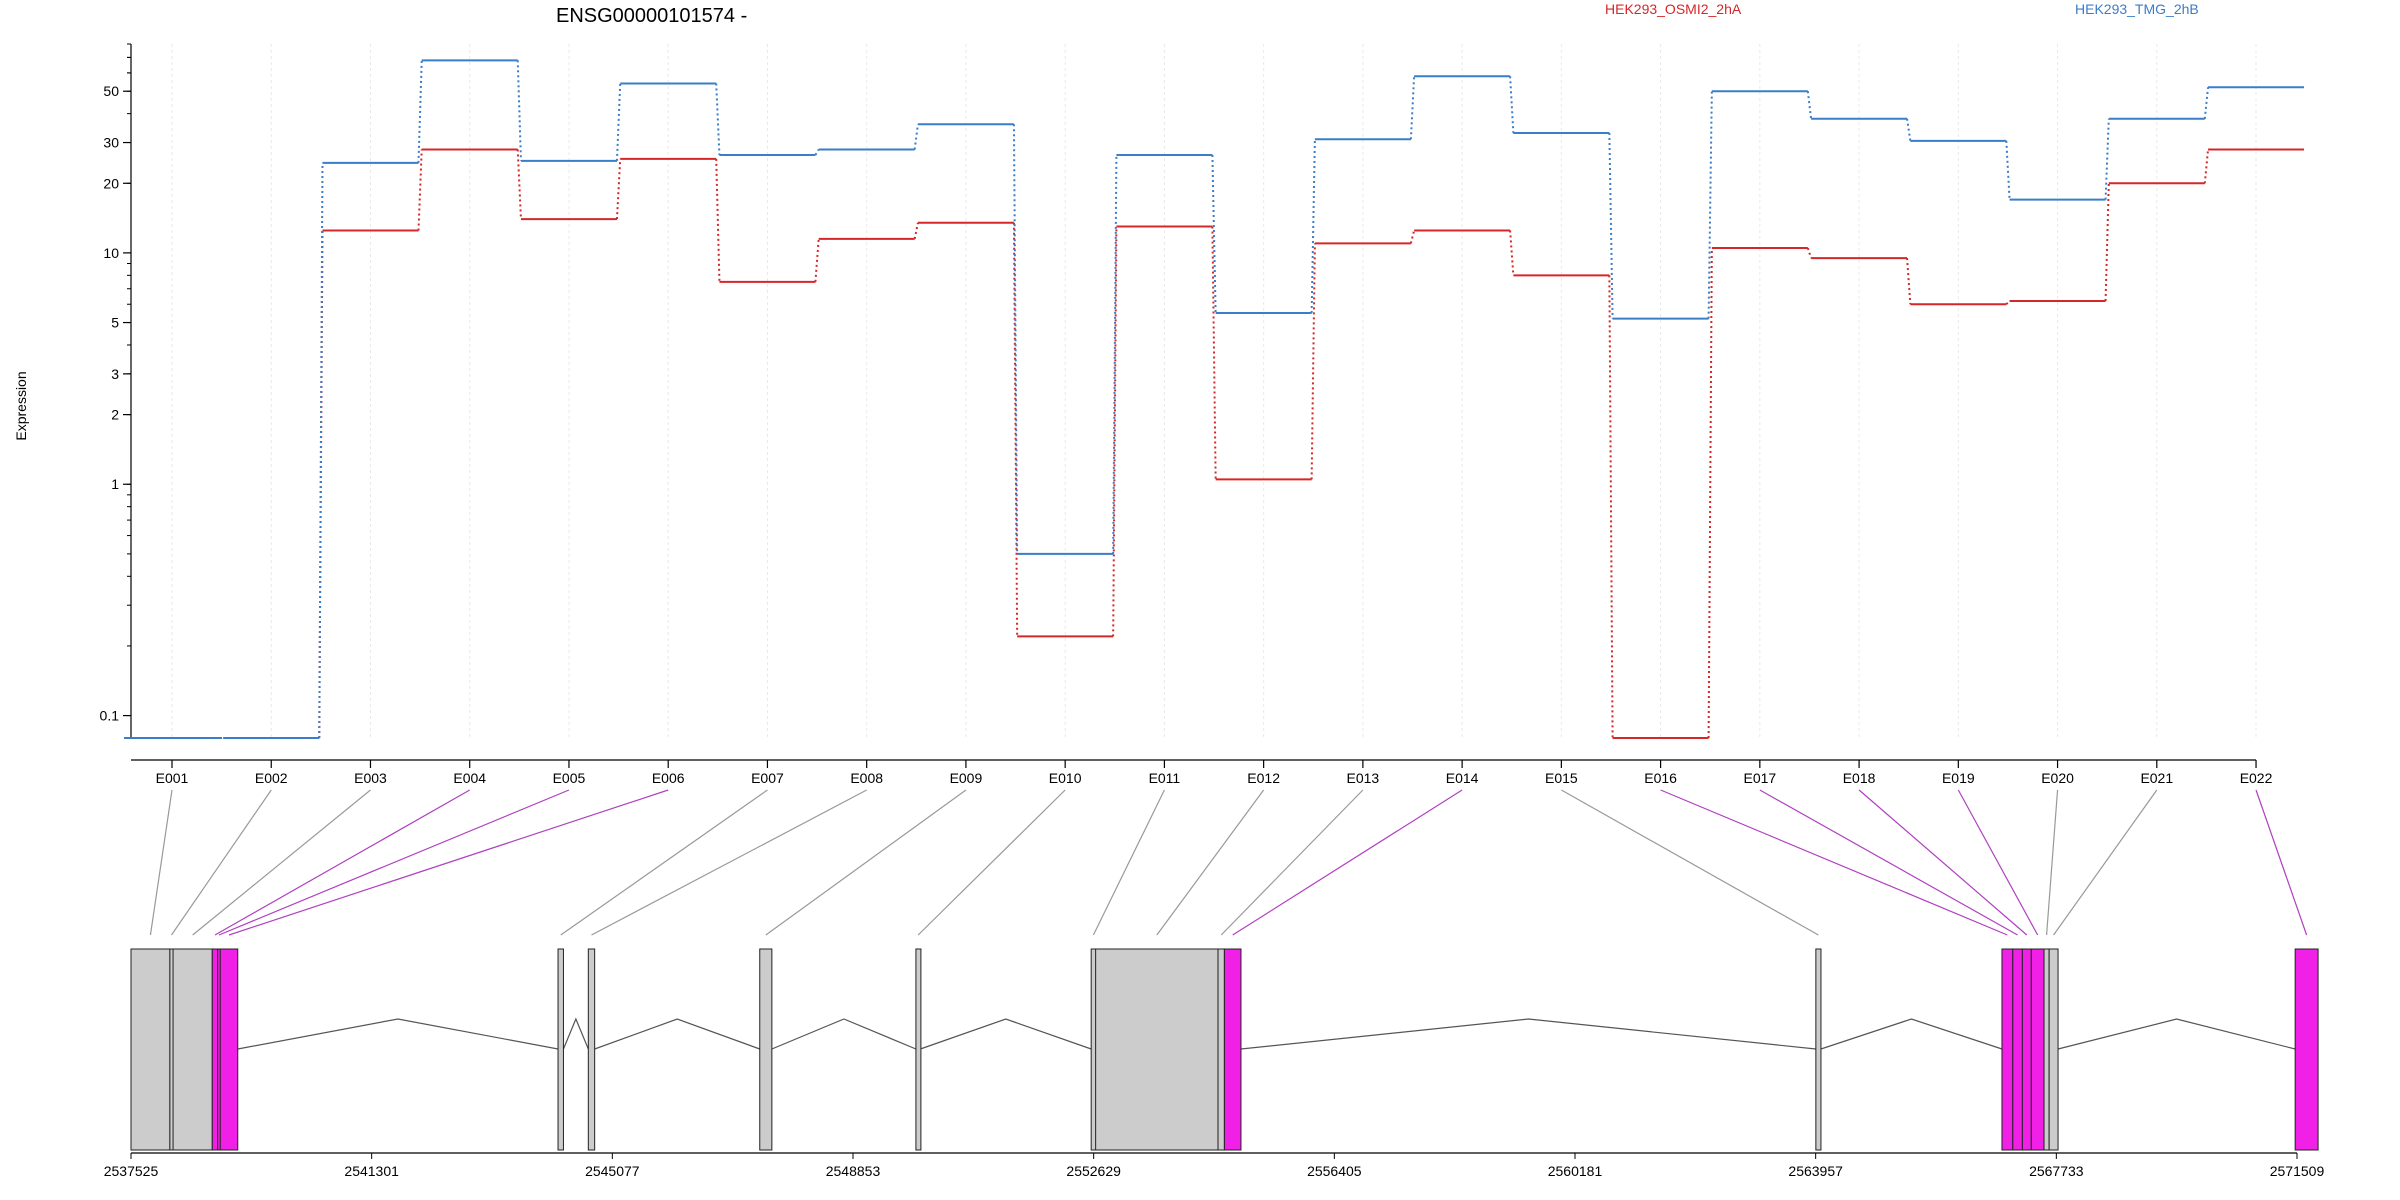 Image resolution: width=2400 pixels, height=1200 pixels. What do you see at coordinates (918, 1049) in the screenshot?
I see `exon-block-E010` at bounding box center [918, 1049].